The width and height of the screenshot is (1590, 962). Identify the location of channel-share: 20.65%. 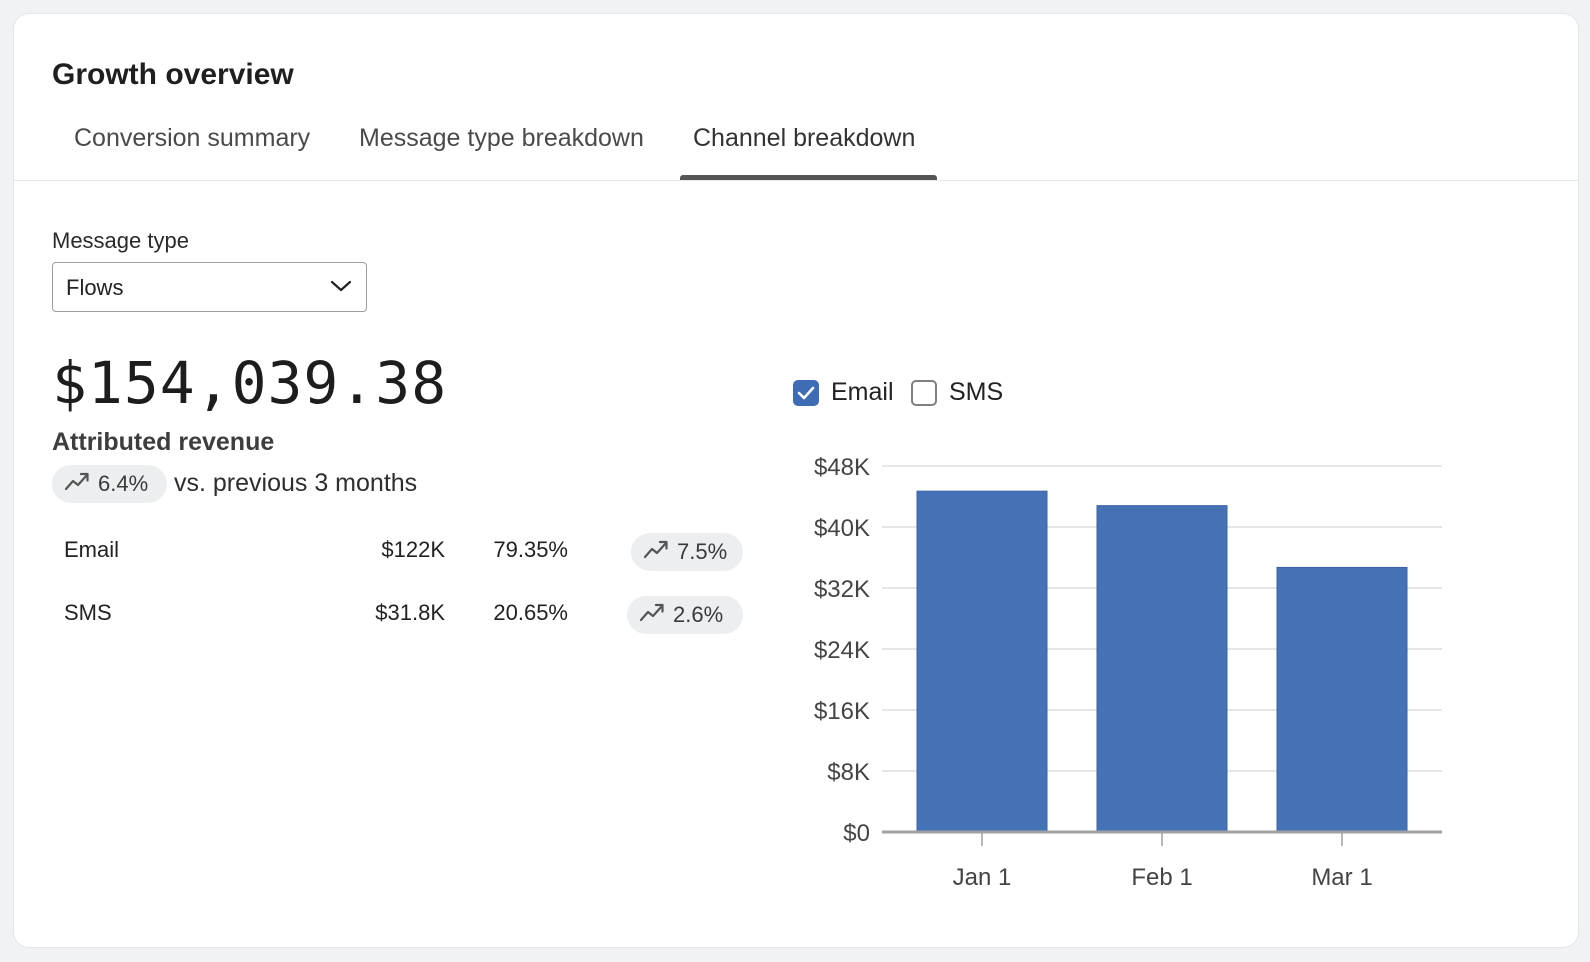
(530, 612).